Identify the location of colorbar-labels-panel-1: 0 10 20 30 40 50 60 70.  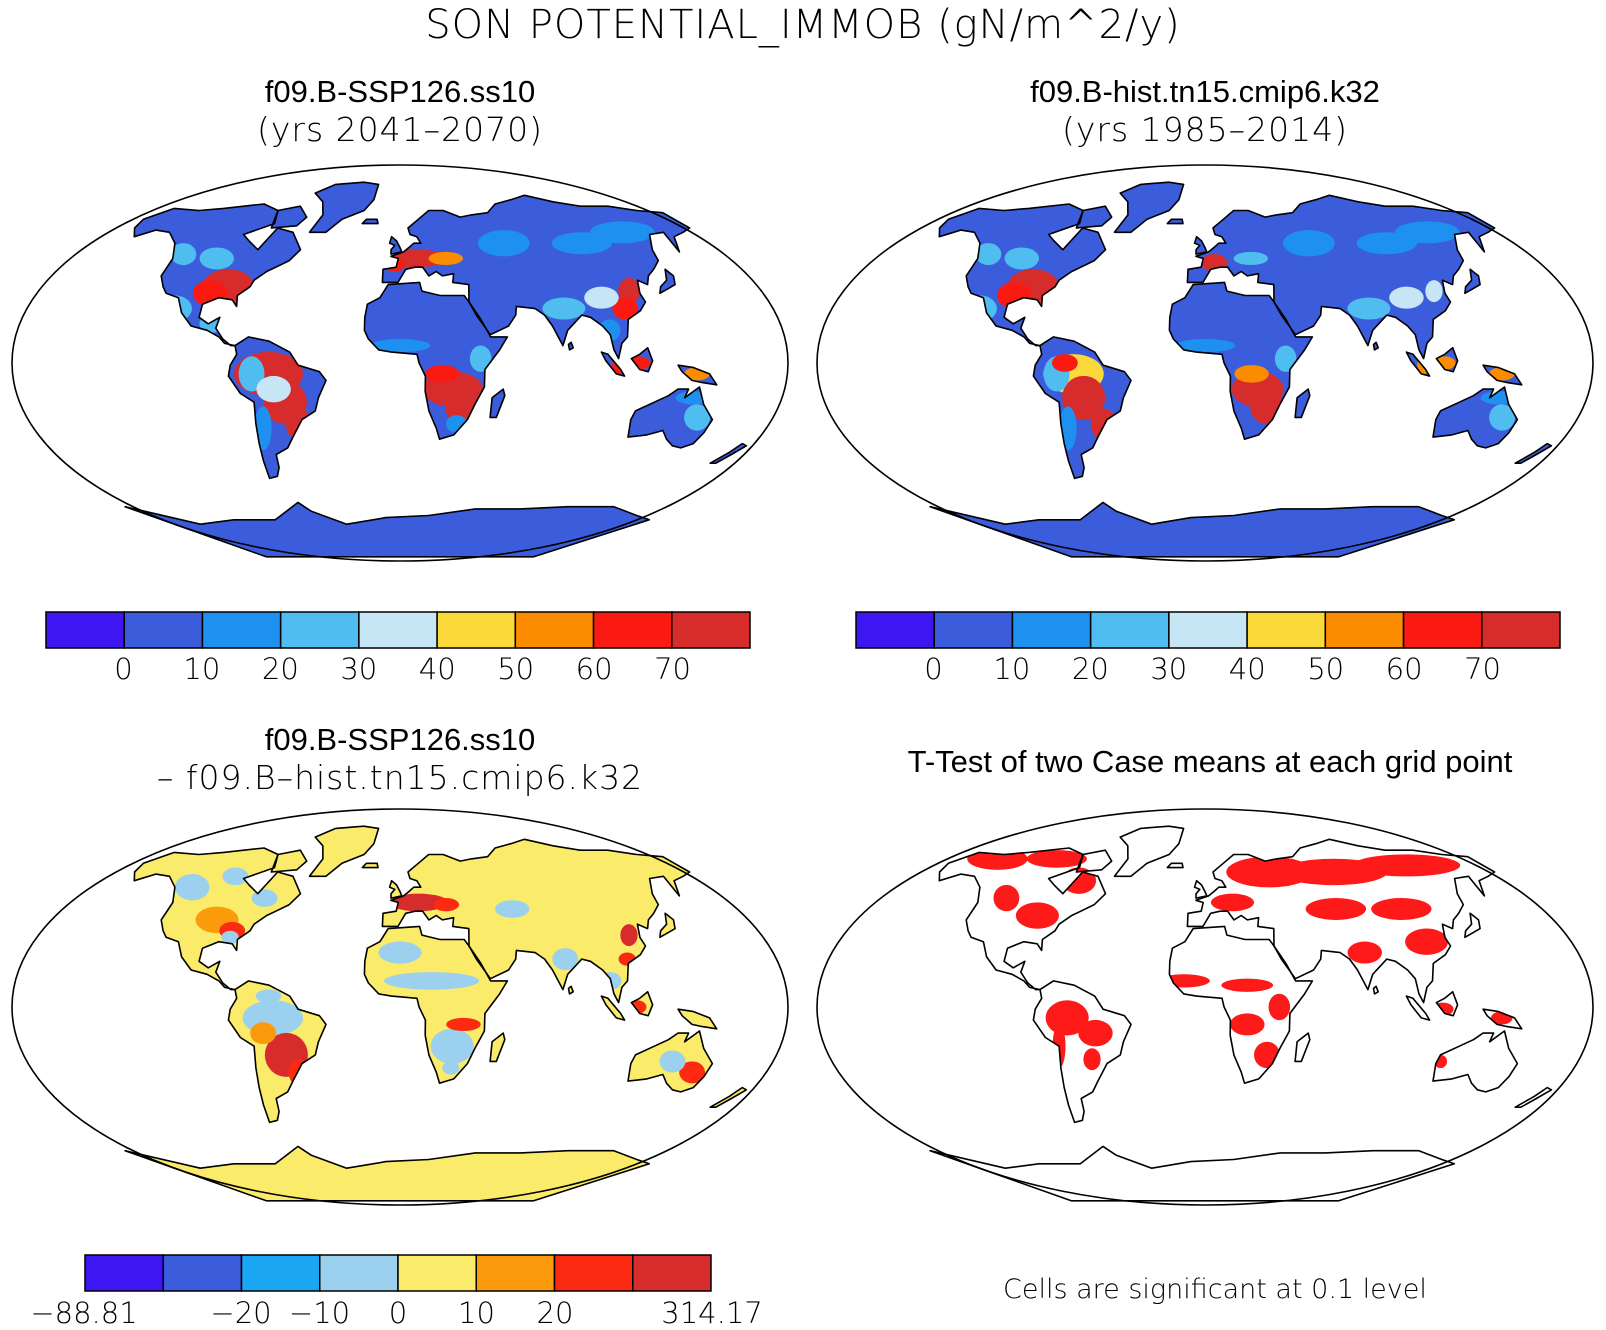
(398, 669).